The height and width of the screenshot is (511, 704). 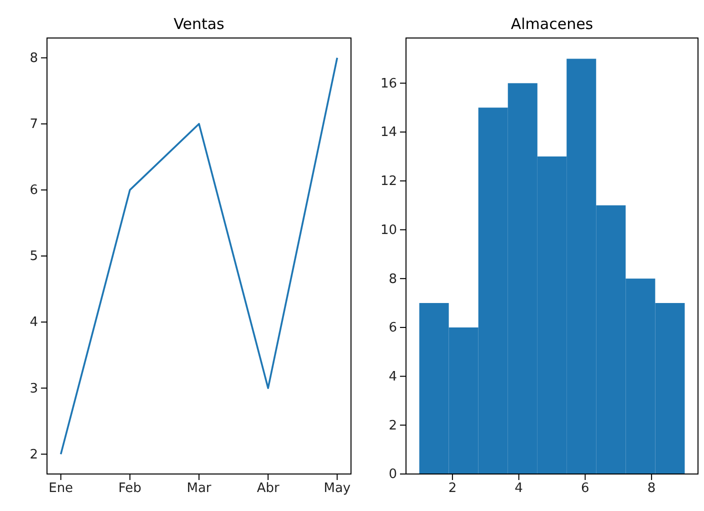 What do you see at coordinates (651, 488) in the screenshot?
I see `x-tick-label: 8` at bounding box center [651, 488].